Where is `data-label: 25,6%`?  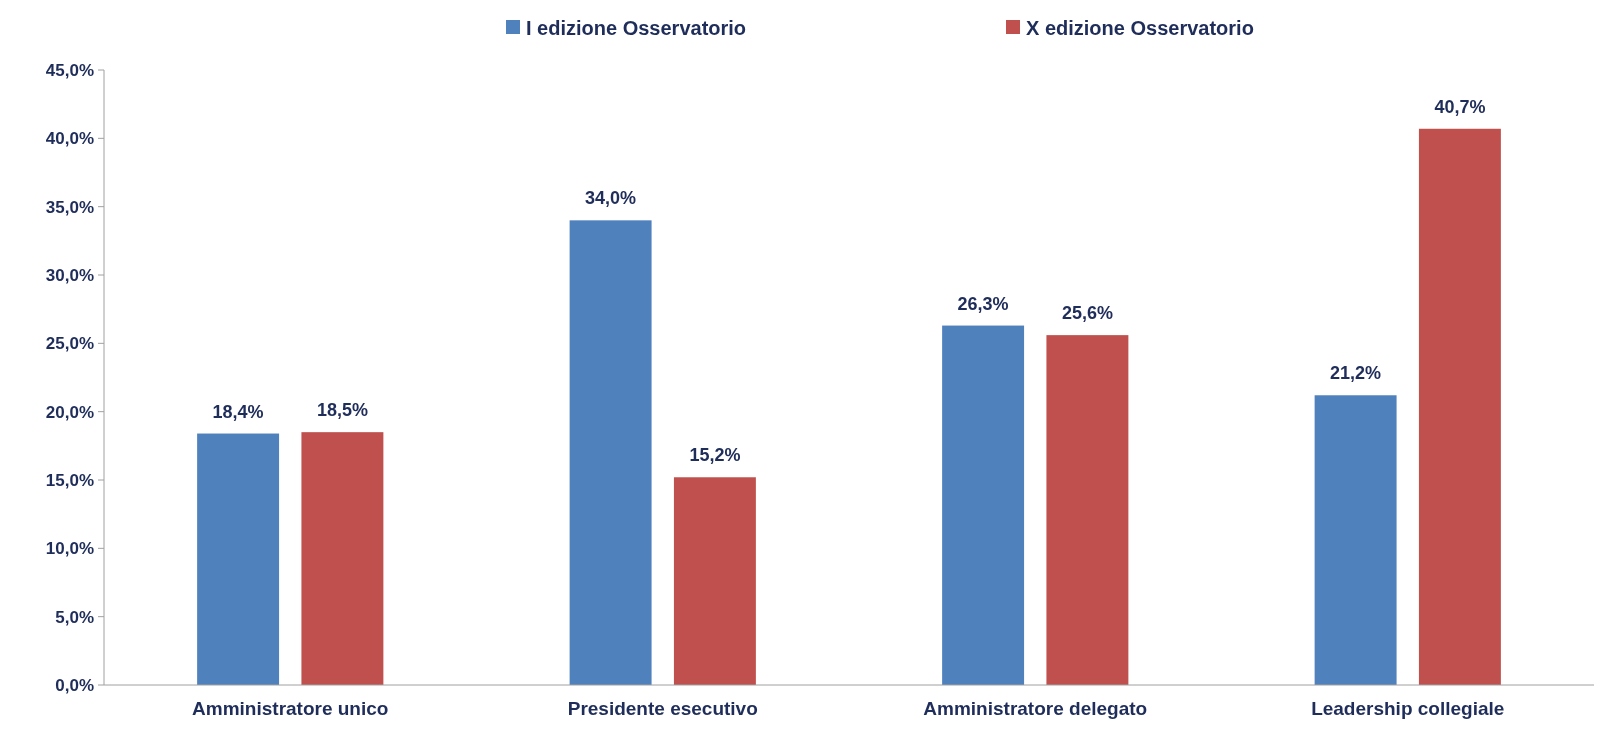 data-label: 25,6% is located at coordinates (1087, 313).